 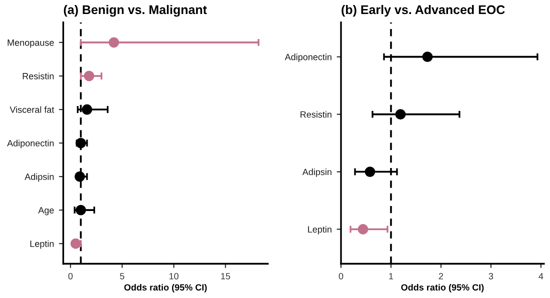 What do you see at coordinates (32, 109) in the screenshot?
I see `y-tick-label: Visceral fat` at bounding box center [32, 109].